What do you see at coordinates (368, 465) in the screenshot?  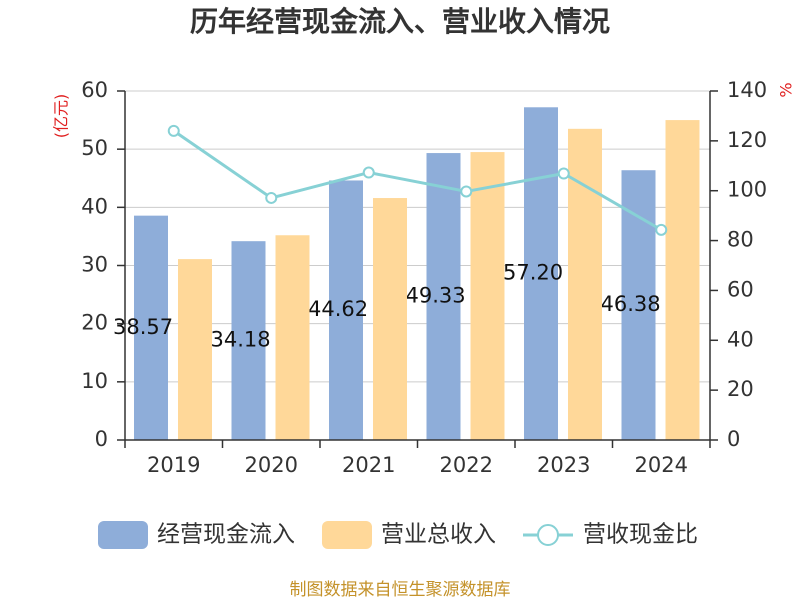 I see `x-tick-label: 2021` at bounding box center [368, 465].